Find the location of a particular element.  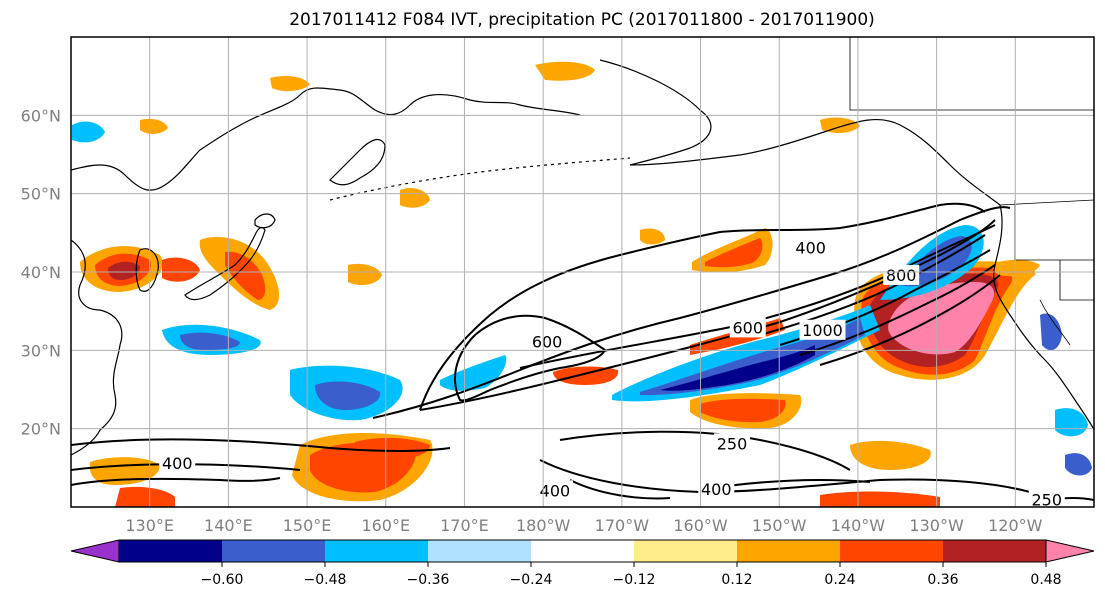

contour-label-0: 400 is located at coordinates (810, 248).